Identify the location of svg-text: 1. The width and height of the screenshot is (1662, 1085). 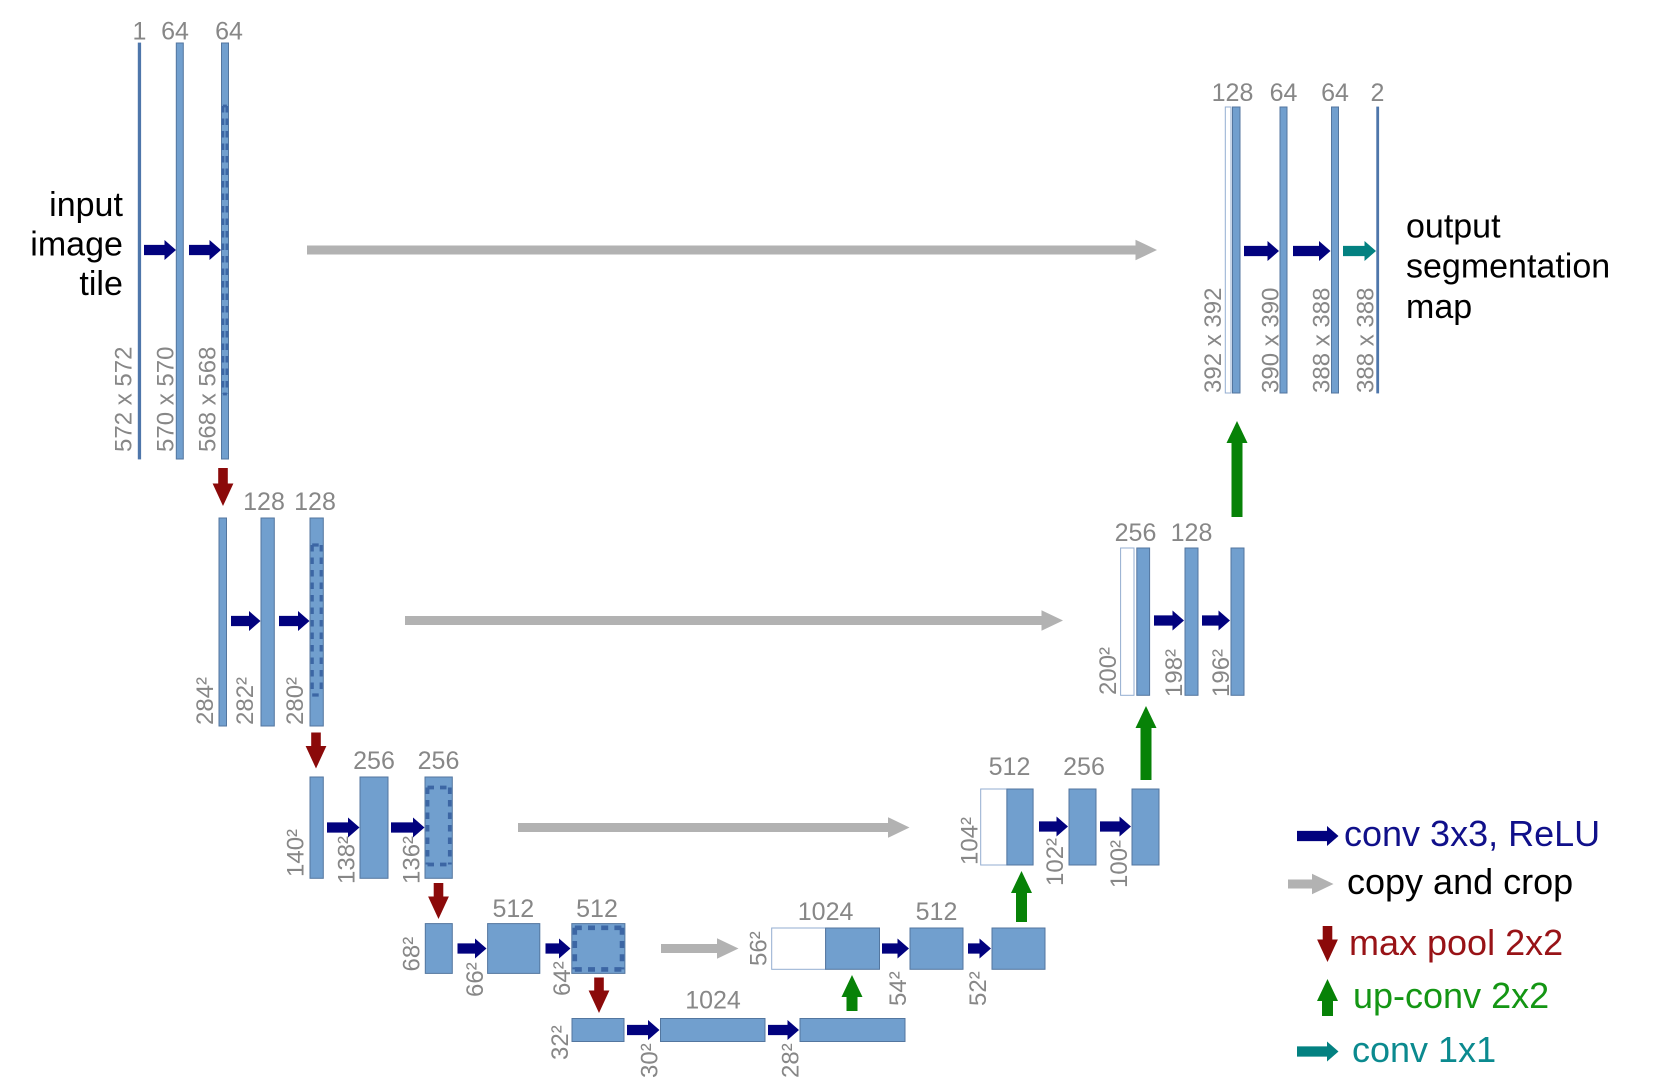
(140, 32).